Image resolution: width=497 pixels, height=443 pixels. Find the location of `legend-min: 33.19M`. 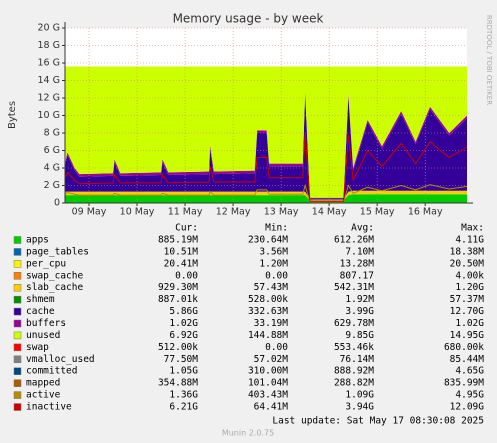

legend-min: 33.19M is located at coordinates (271, 323).